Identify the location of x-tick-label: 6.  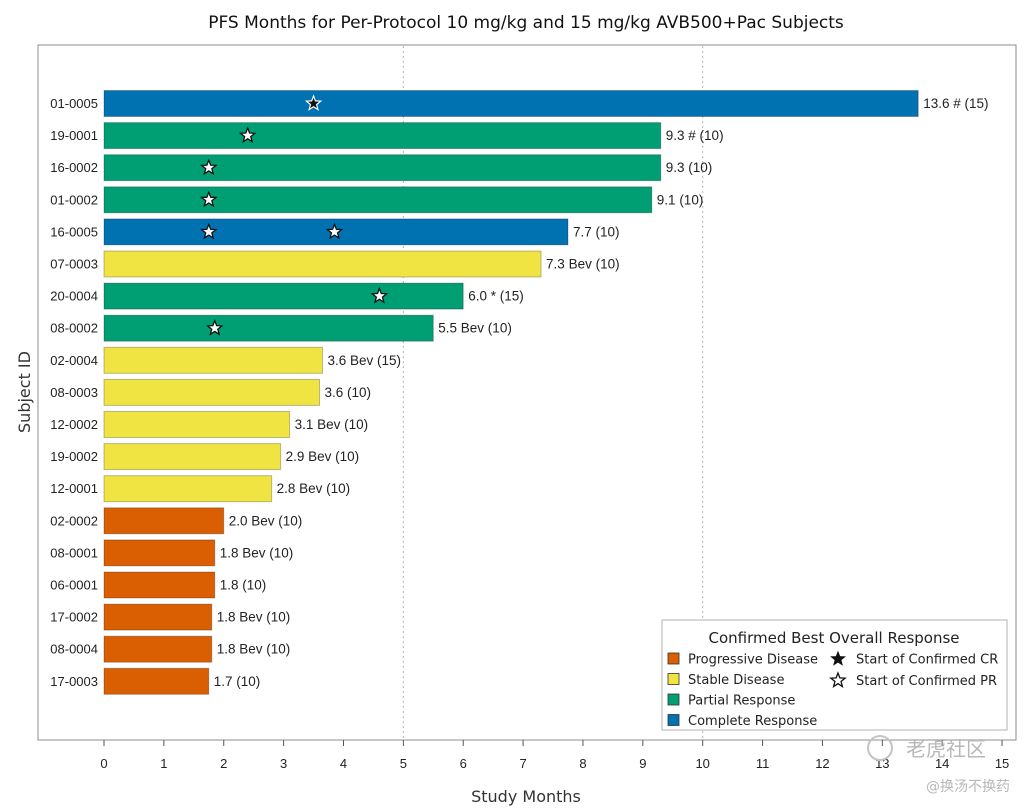
(463, 763).